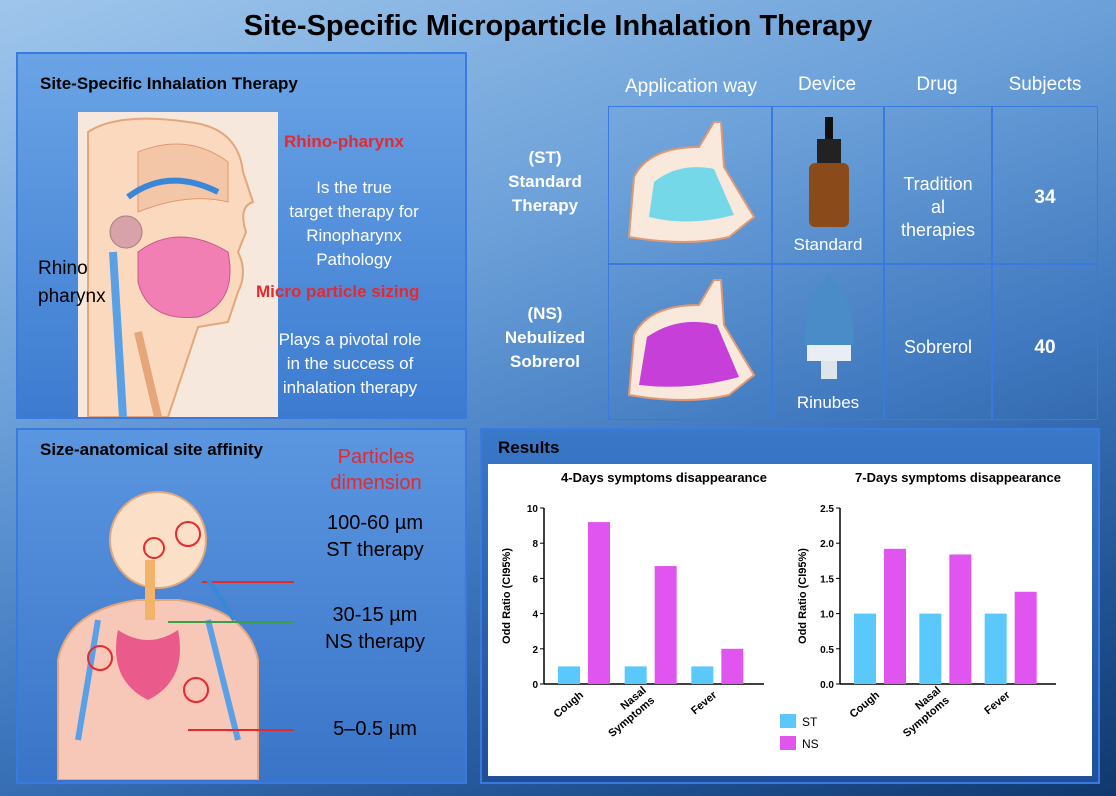  What do you see at coordinates (828, 402) in the screenshot?
I see `device-rinubes-label: Rinubes` at bounding box center [828, 402].